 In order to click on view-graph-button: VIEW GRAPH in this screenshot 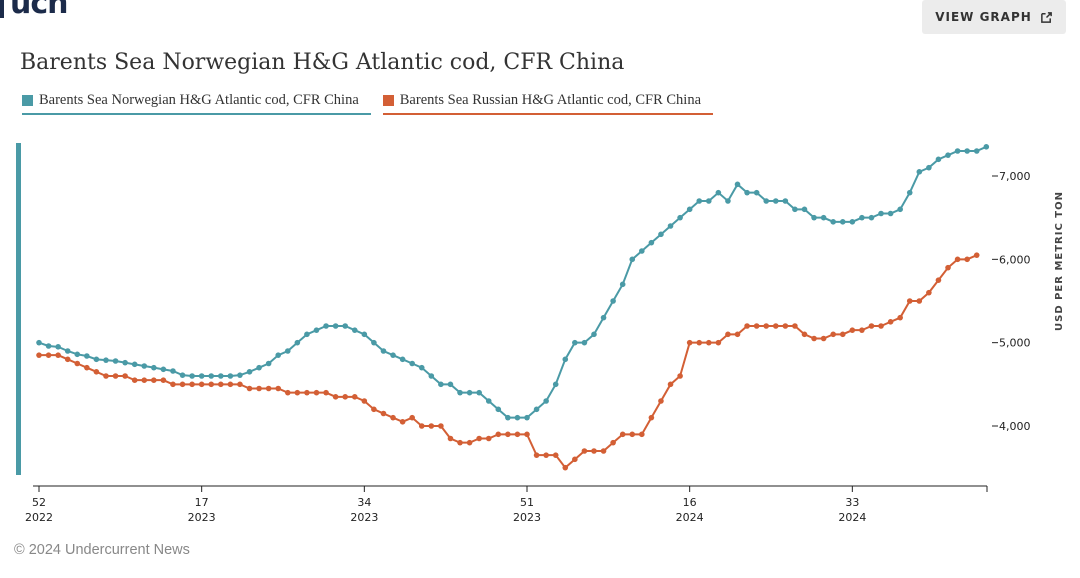, I will do `click(994, 17)`.